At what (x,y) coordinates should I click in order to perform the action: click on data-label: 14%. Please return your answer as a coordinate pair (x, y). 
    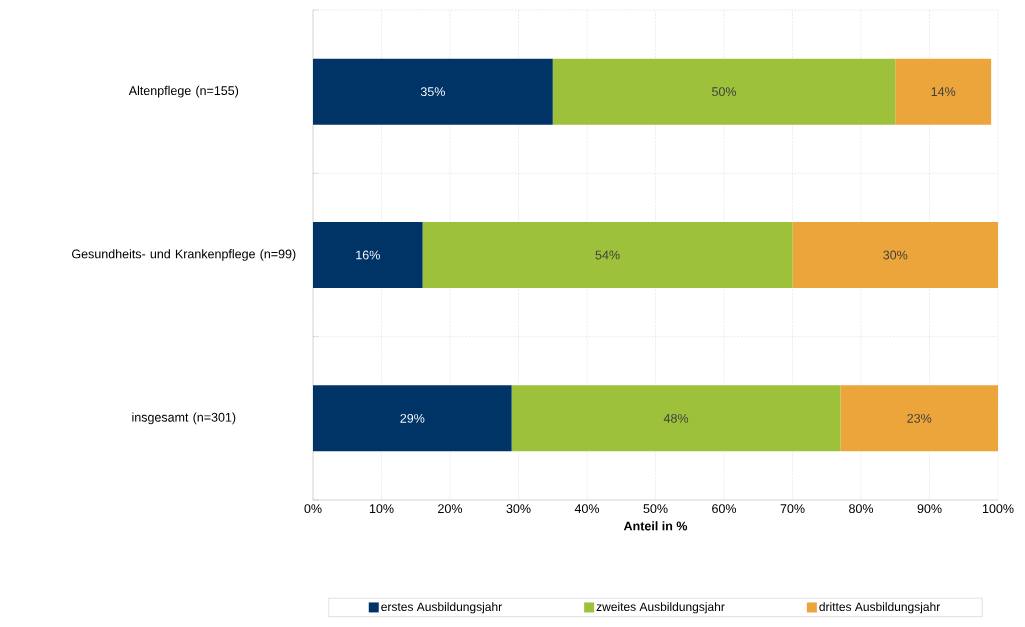
    Looking at the image, I should click on (943, 92).